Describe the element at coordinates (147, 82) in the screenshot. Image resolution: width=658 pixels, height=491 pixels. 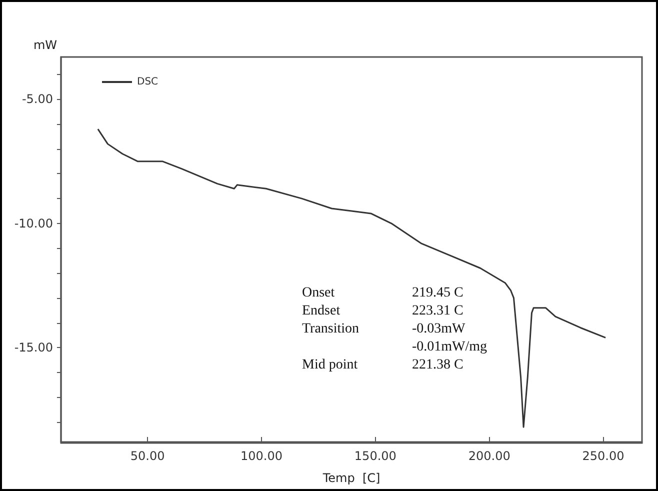
I see `legend-label: DSC` at that location.